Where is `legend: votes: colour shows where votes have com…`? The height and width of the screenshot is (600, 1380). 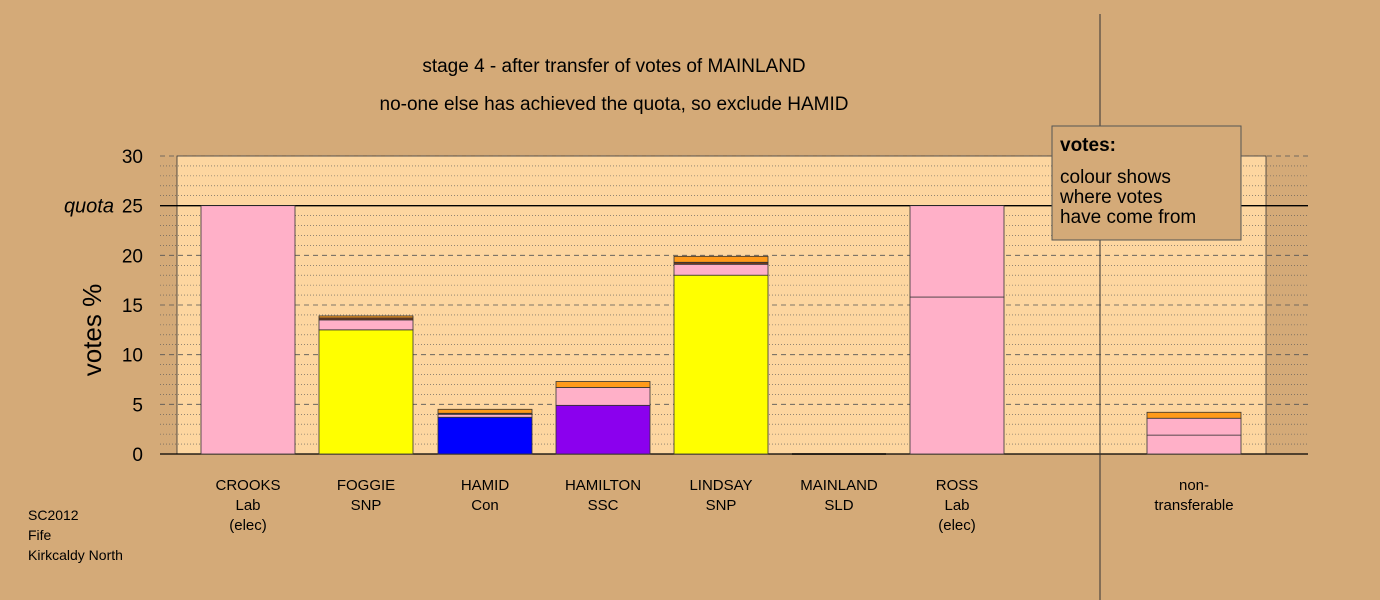 legend: votes: colour shows where votes have com… is located at coordinates (1146, 183).